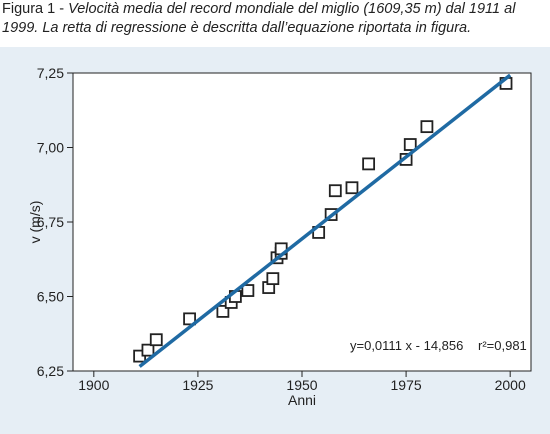  Describe the element at coordinates (29, 9) in the screenshot. I see `caption-label: Figura 1` at that location.